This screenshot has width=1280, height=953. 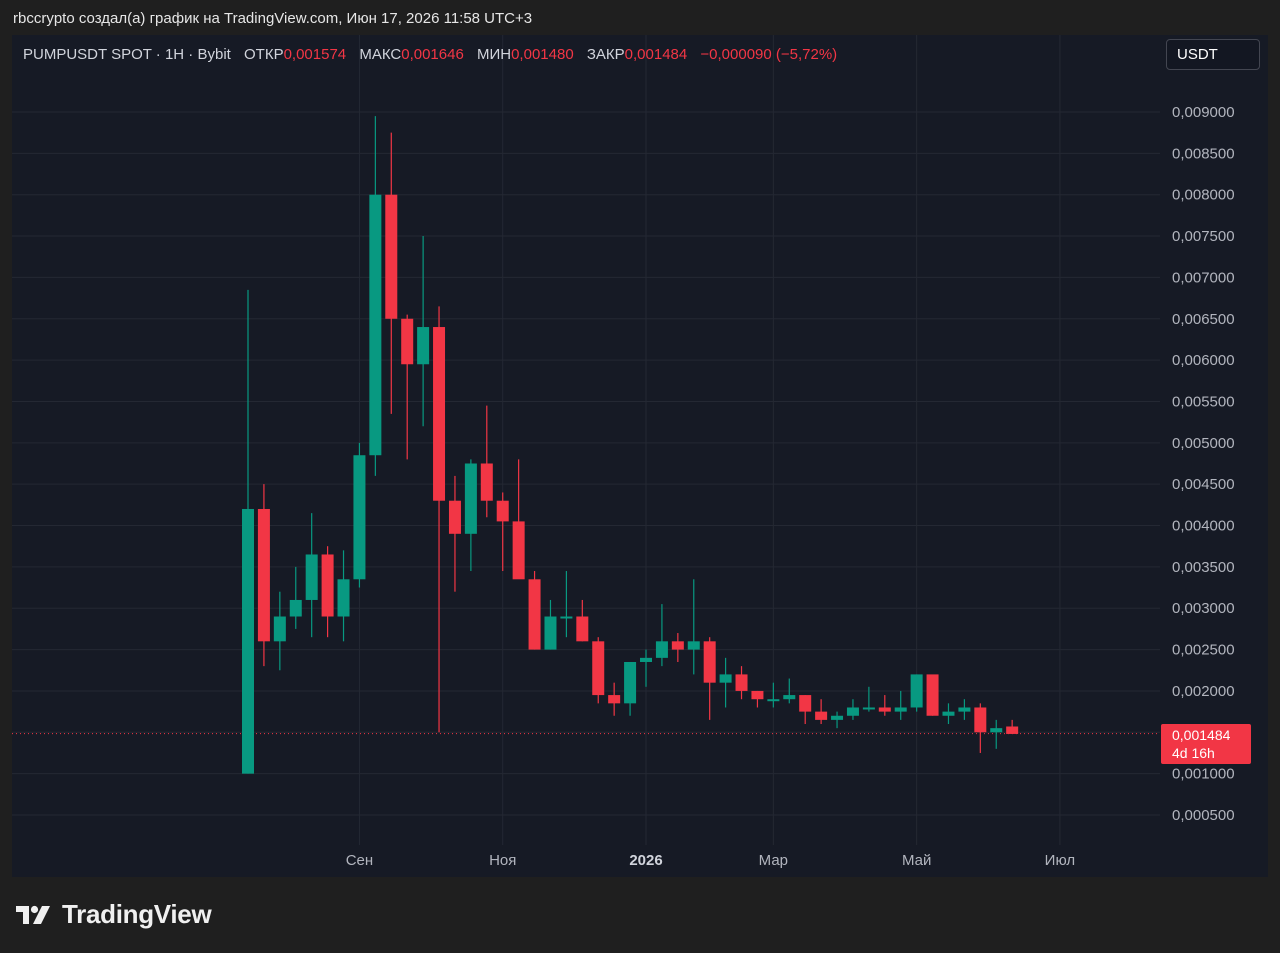 I want to click on high-value: 0,001646, so click(x=432, y=54).